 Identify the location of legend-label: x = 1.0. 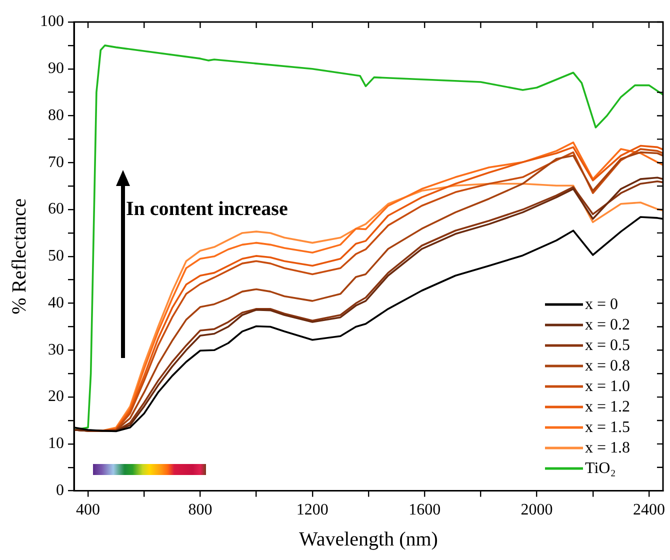
(607, 386).